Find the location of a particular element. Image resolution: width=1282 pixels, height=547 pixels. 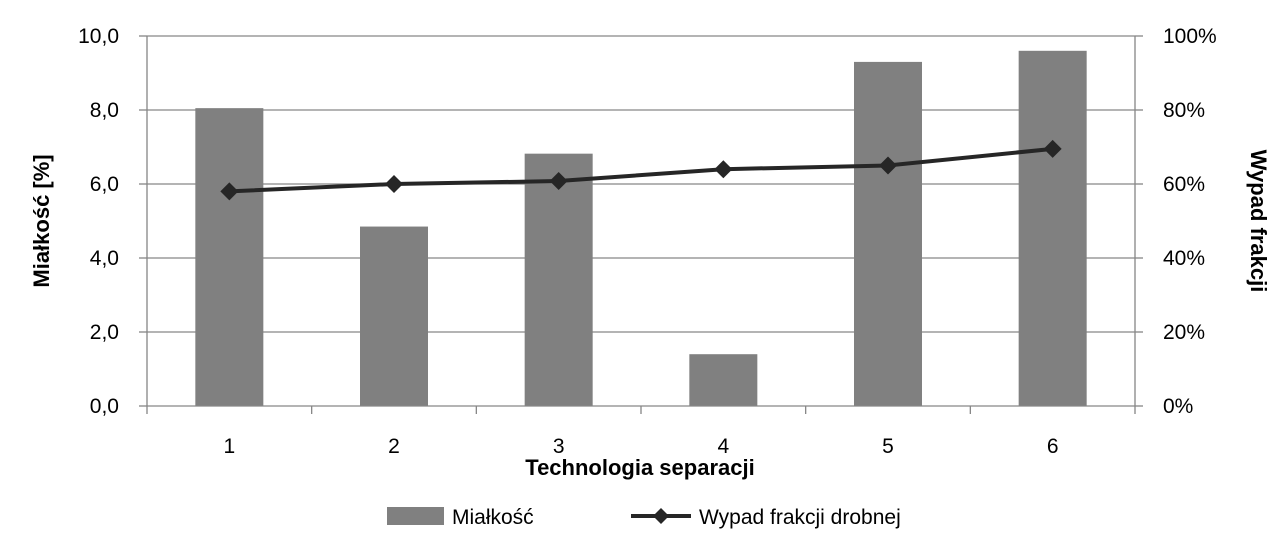

y-tick-label-left: 8,0 is located at coordinates (104, 110).